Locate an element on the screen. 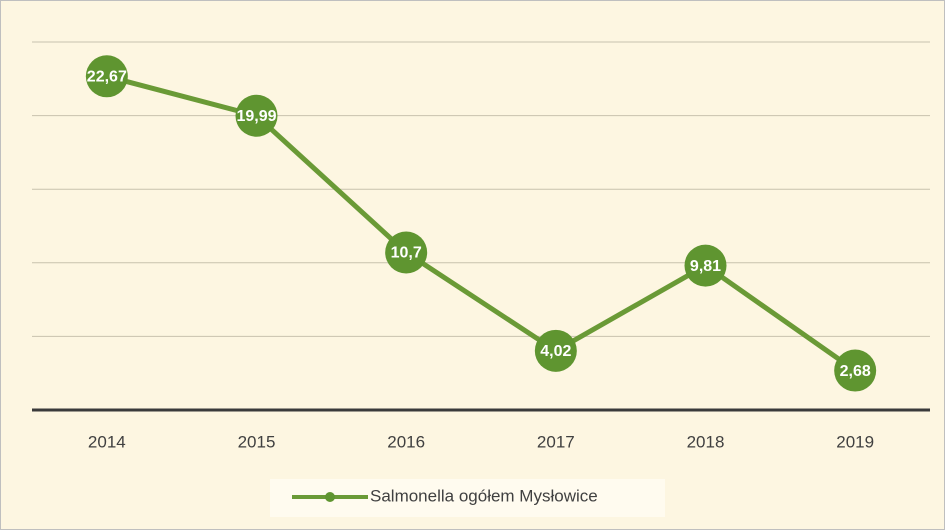  x-tick-label: 2014 is located at coordinates (107, 441).